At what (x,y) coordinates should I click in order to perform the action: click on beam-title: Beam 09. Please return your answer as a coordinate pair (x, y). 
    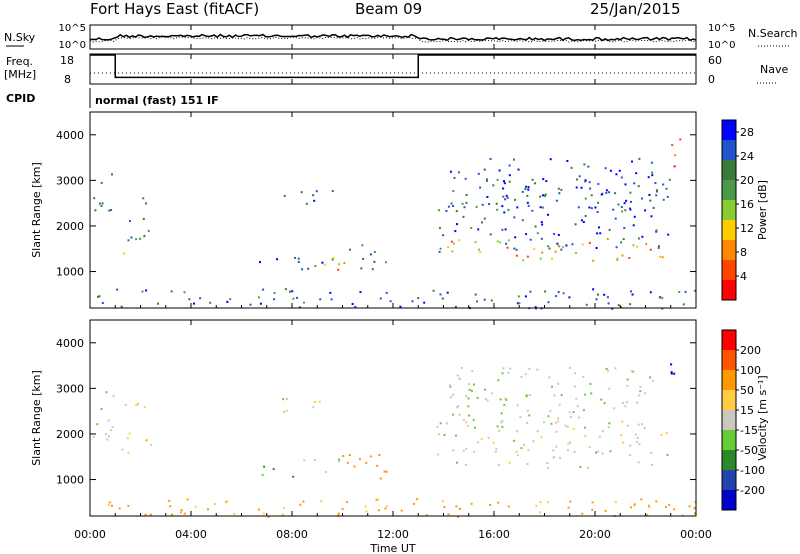
    Looking at the image, I should click on (388, 9).